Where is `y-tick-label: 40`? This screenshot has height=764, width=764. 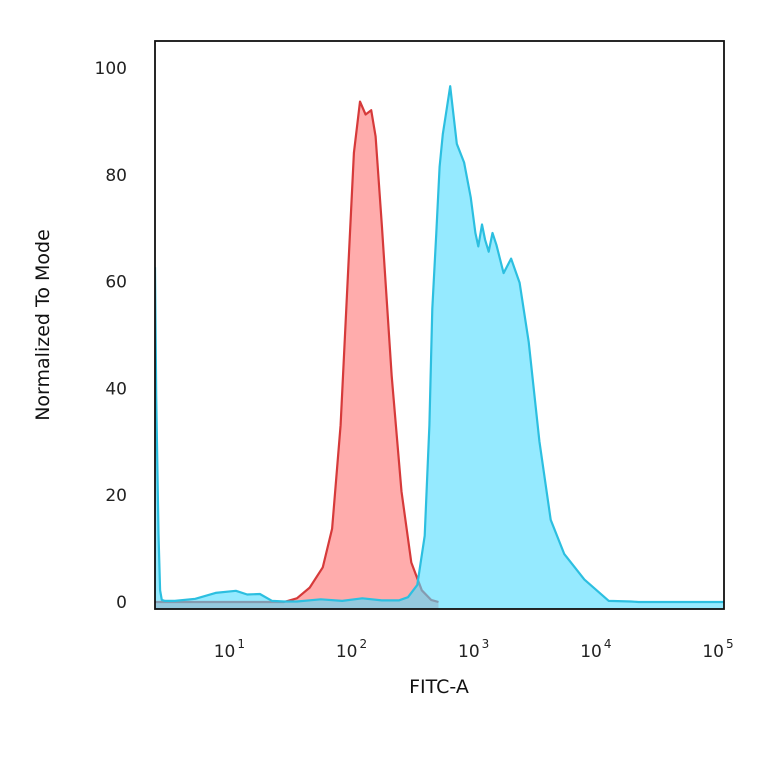
y-tick-label: 40 is located at coordinates (116, 389).